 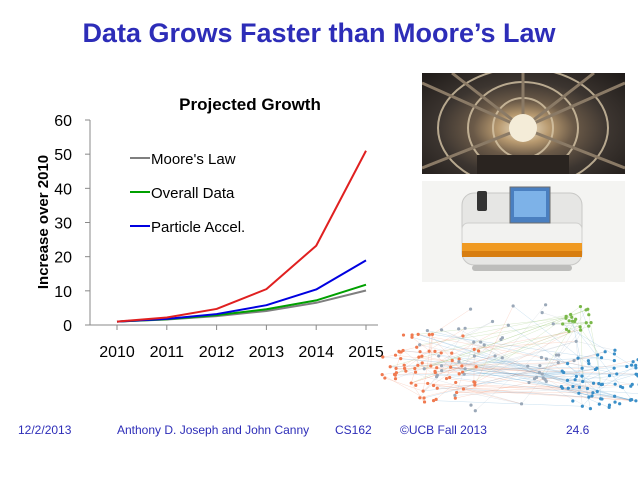 I want to click on y-tick-label: 60, so click(x=63, y=121).